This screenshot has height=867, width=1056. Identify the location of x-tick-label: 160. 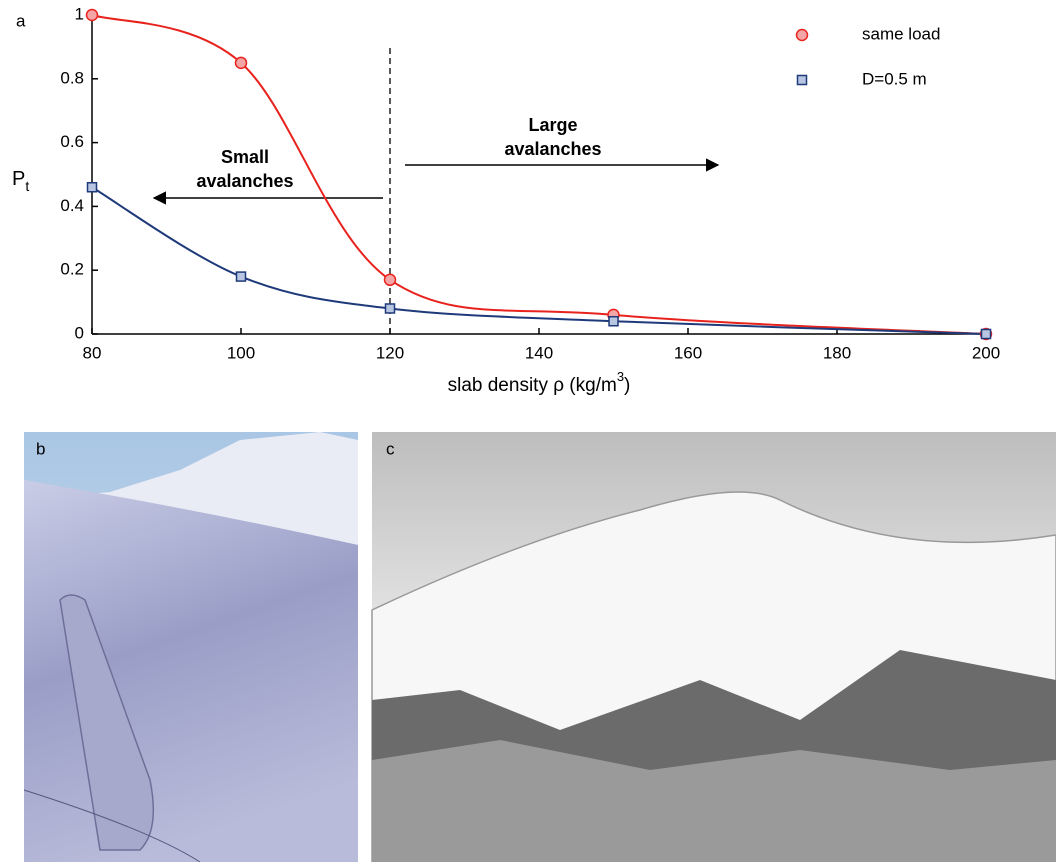
(688, 352).